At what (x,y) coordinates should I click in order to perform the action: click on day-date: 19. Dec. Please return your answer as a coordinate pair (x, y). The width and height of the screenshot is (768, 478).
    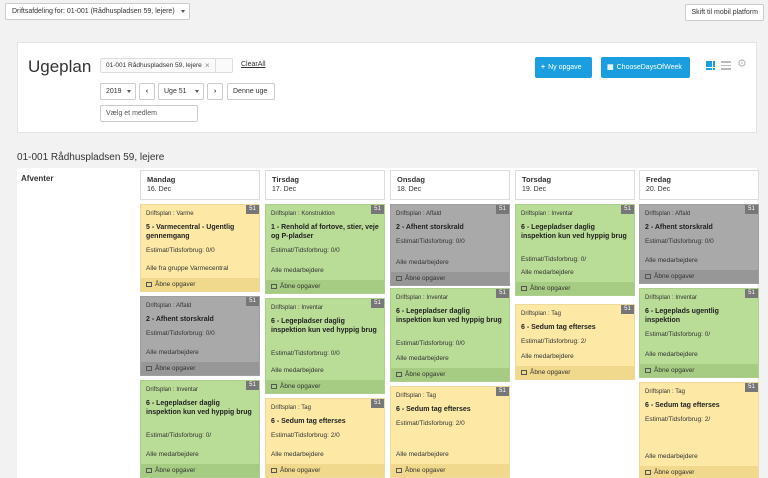
    Looking at the image, I should click on (534, 189).